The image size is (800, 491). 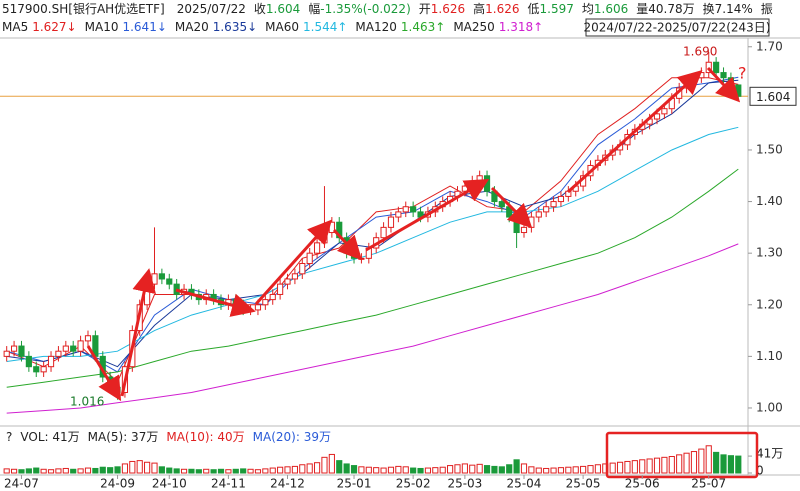 What do you see at coordinates (521, 27) in the screenshot?
I see `ma-value: 1.318↑` at bounding box center [521, 27].